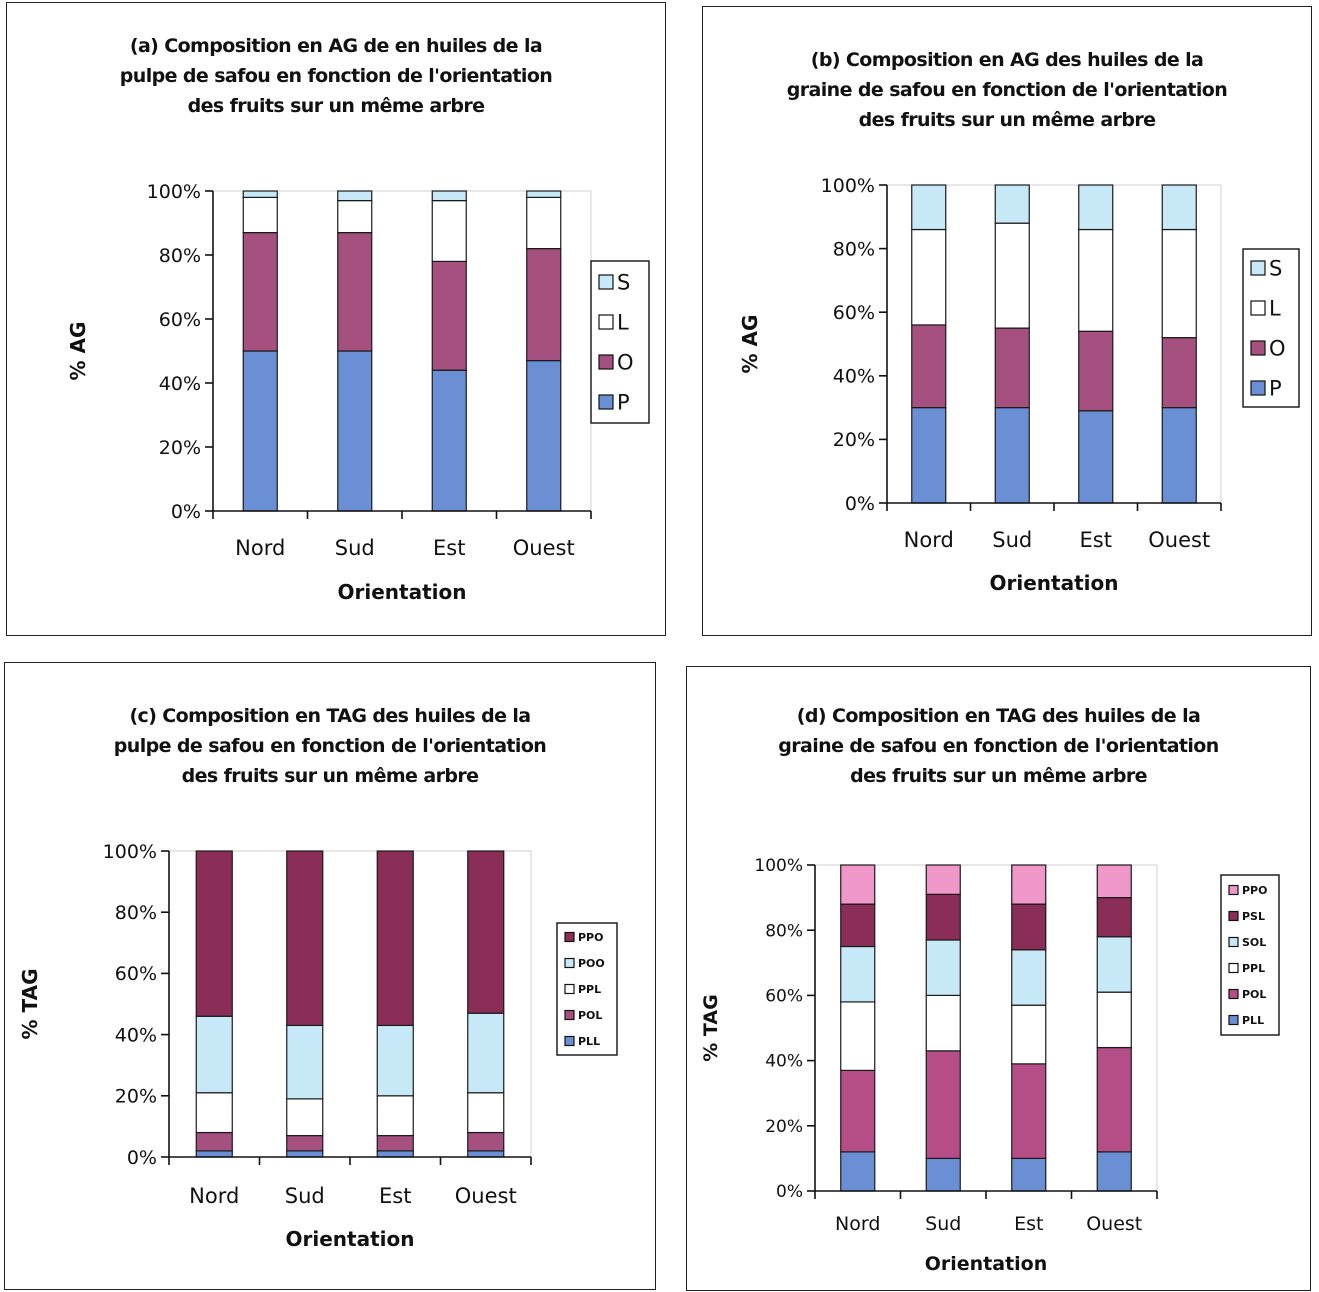  I want to click on legend-box, so click(1250, 955).